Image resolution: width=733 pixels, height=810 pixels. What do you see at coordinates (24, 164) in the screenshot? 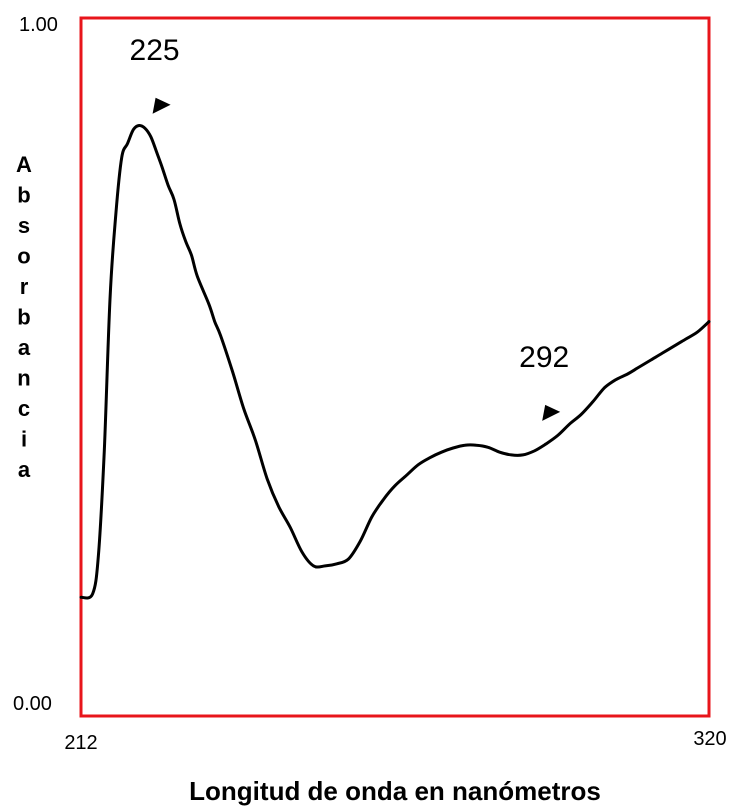
I see `y-axis-label-letter: A` at bounding box center [24, 164].